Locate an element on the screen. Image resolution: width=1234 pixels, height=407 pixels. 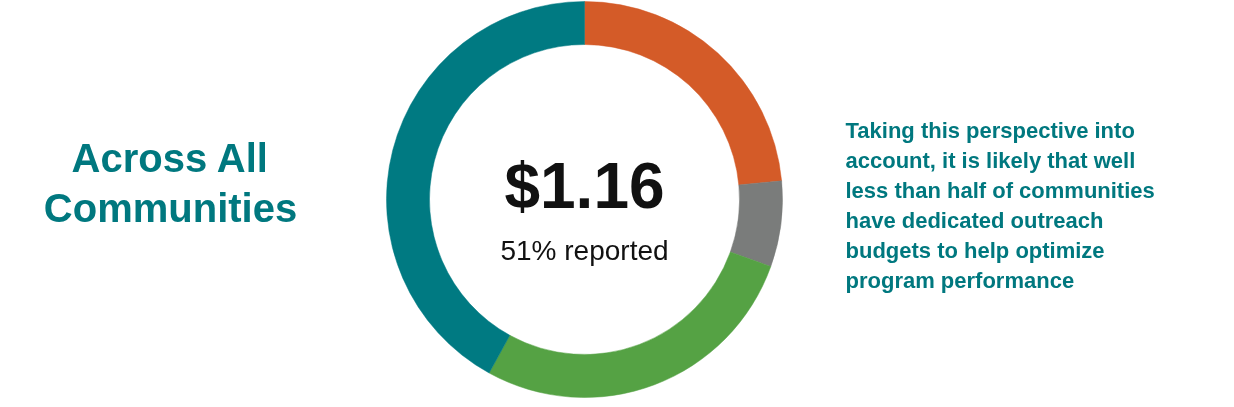
text: Taking this perspective into account, it is likely that well less than half of communities have dedicated outreach budgets to help optimize program performance is located at coordinates (1000, 205).